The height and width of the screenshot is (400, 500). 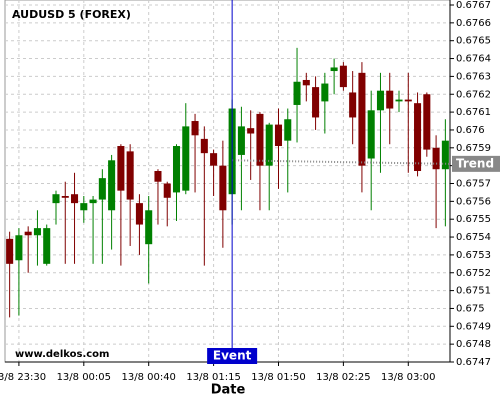 I want to click on trend-line, so click(x=341, y=162).